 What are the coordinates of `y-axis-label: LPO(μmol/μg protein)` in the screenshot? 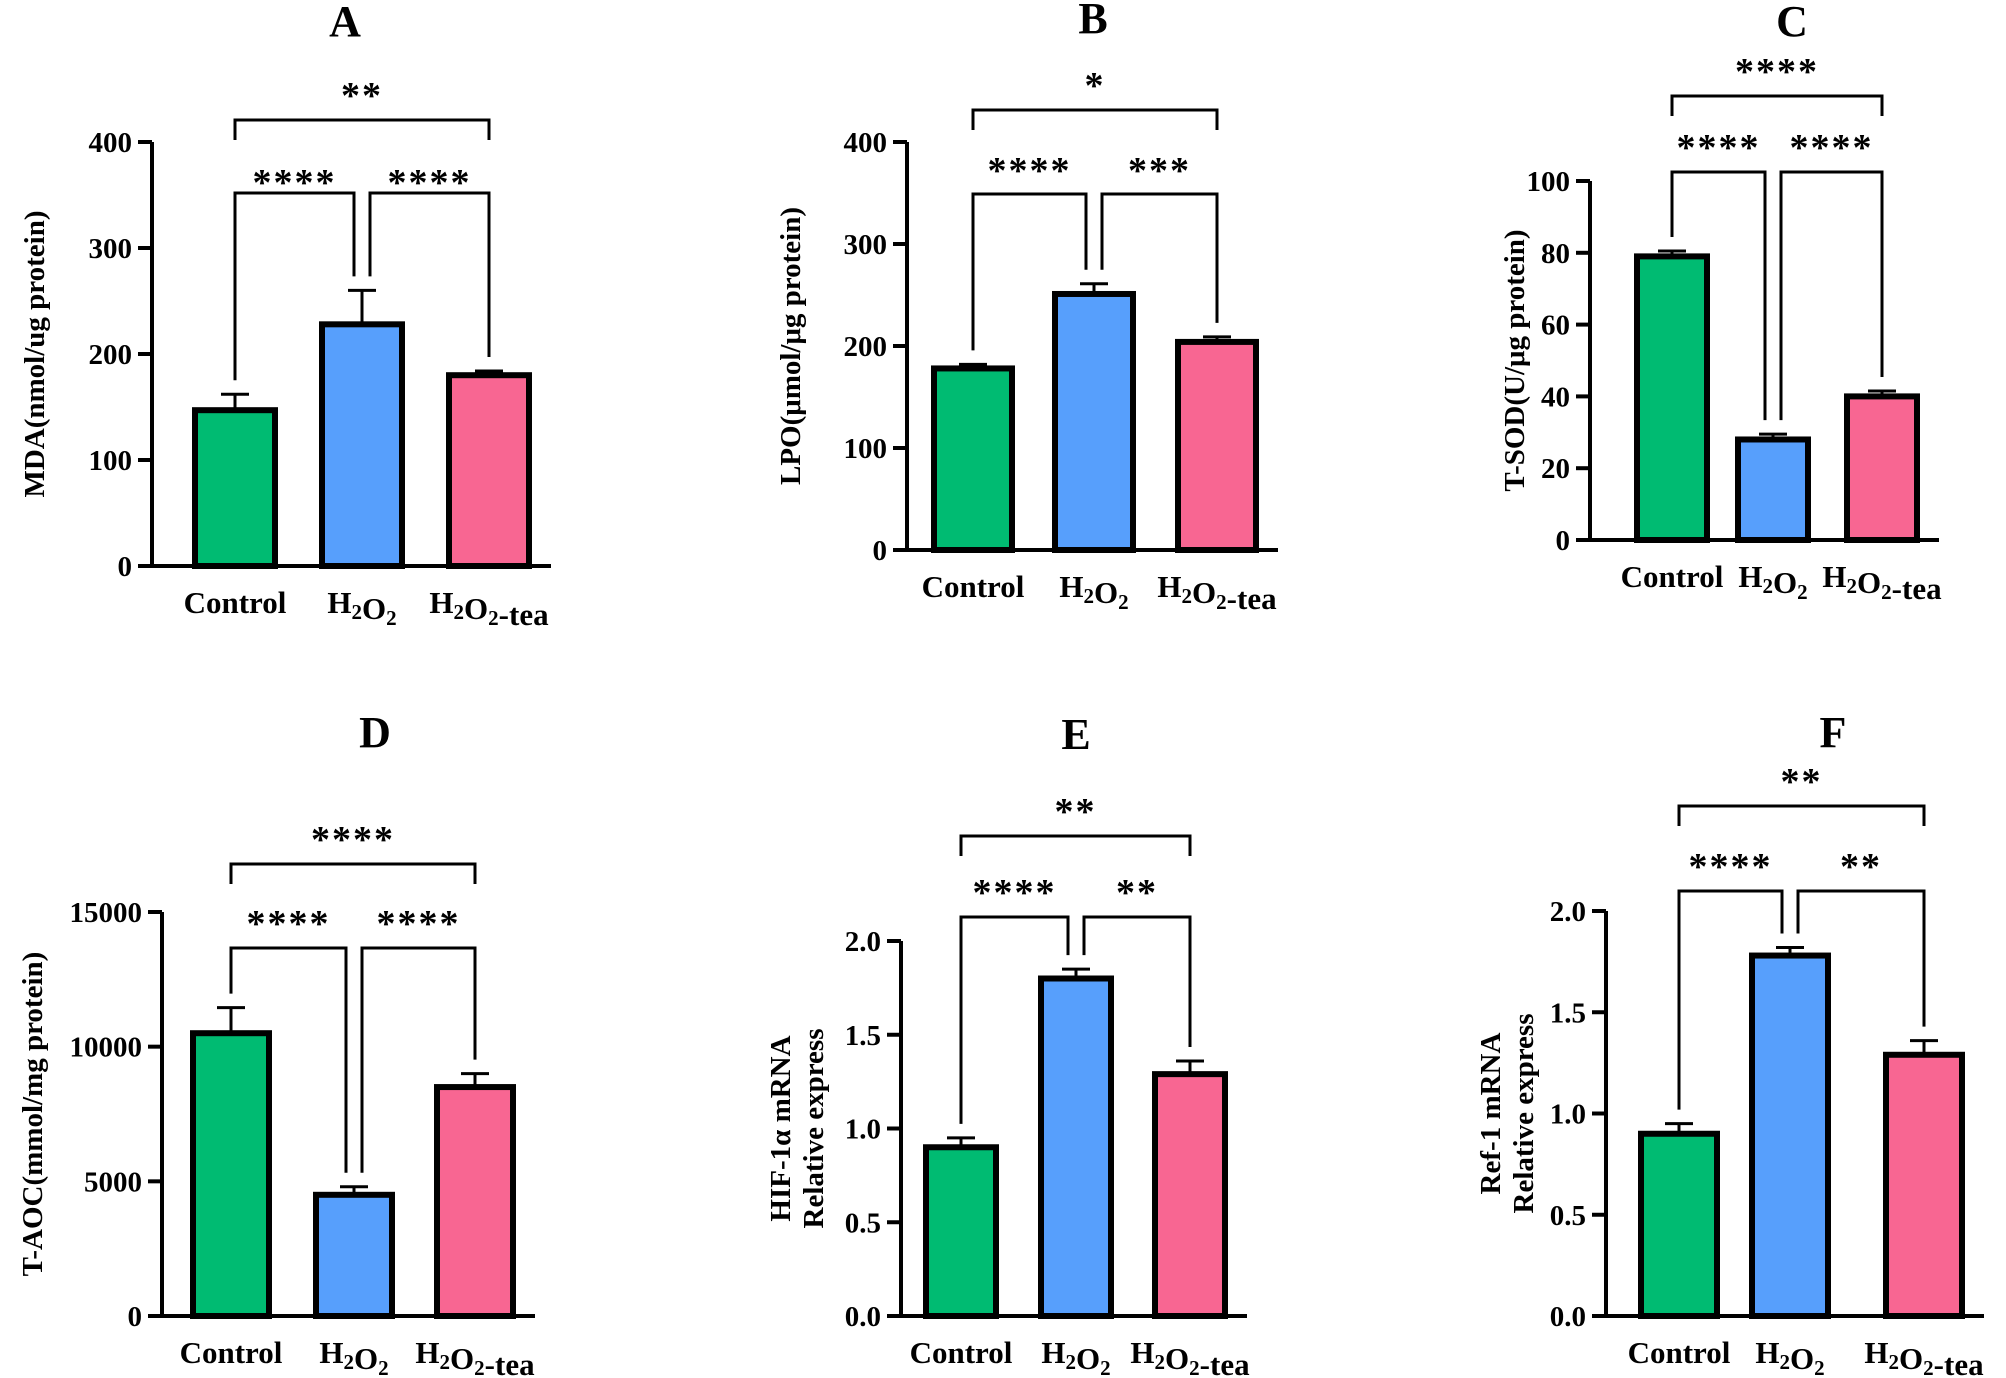 It's located at (791, 346).